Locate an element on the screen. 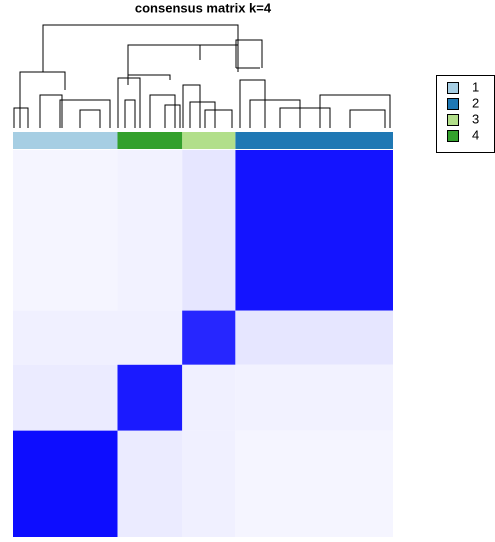  legend-label: 4 is located at coordinates (475, 134).